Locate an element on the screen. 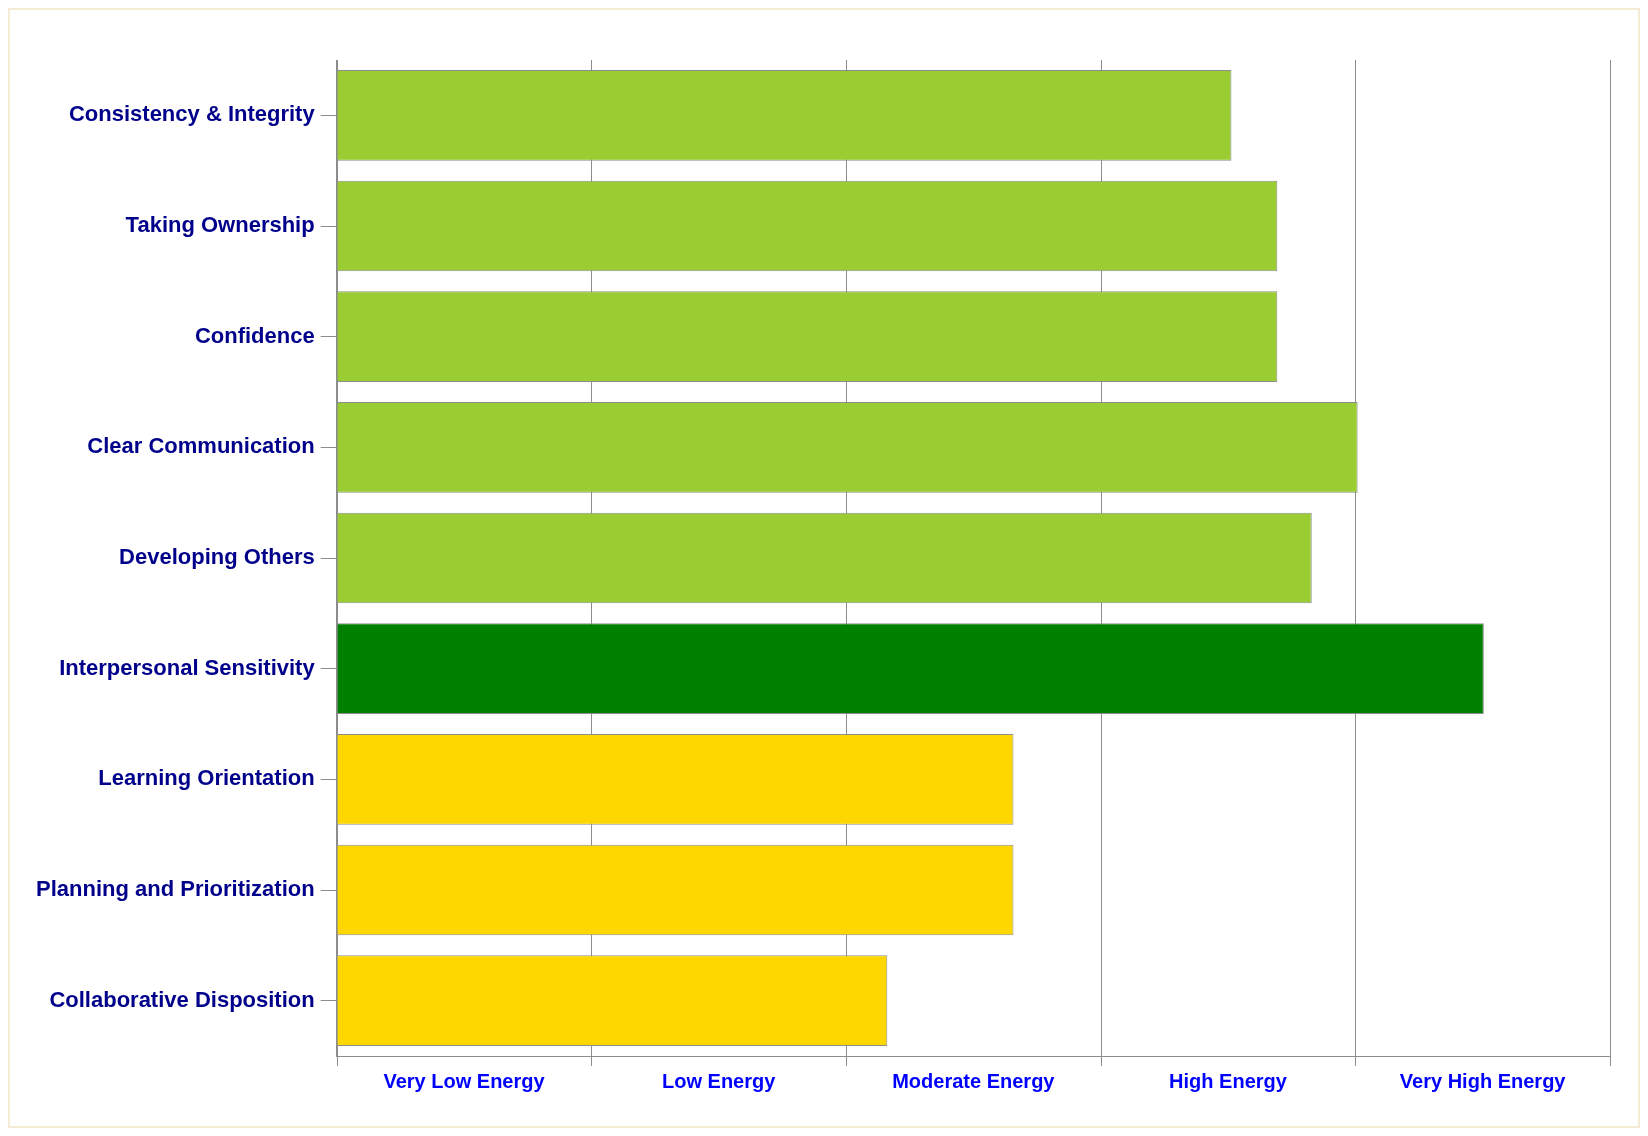 This screenshot has width=1648, height=1136. y-tick-label: Interpersonal Sensitivity is located at coordinates (187, 667).